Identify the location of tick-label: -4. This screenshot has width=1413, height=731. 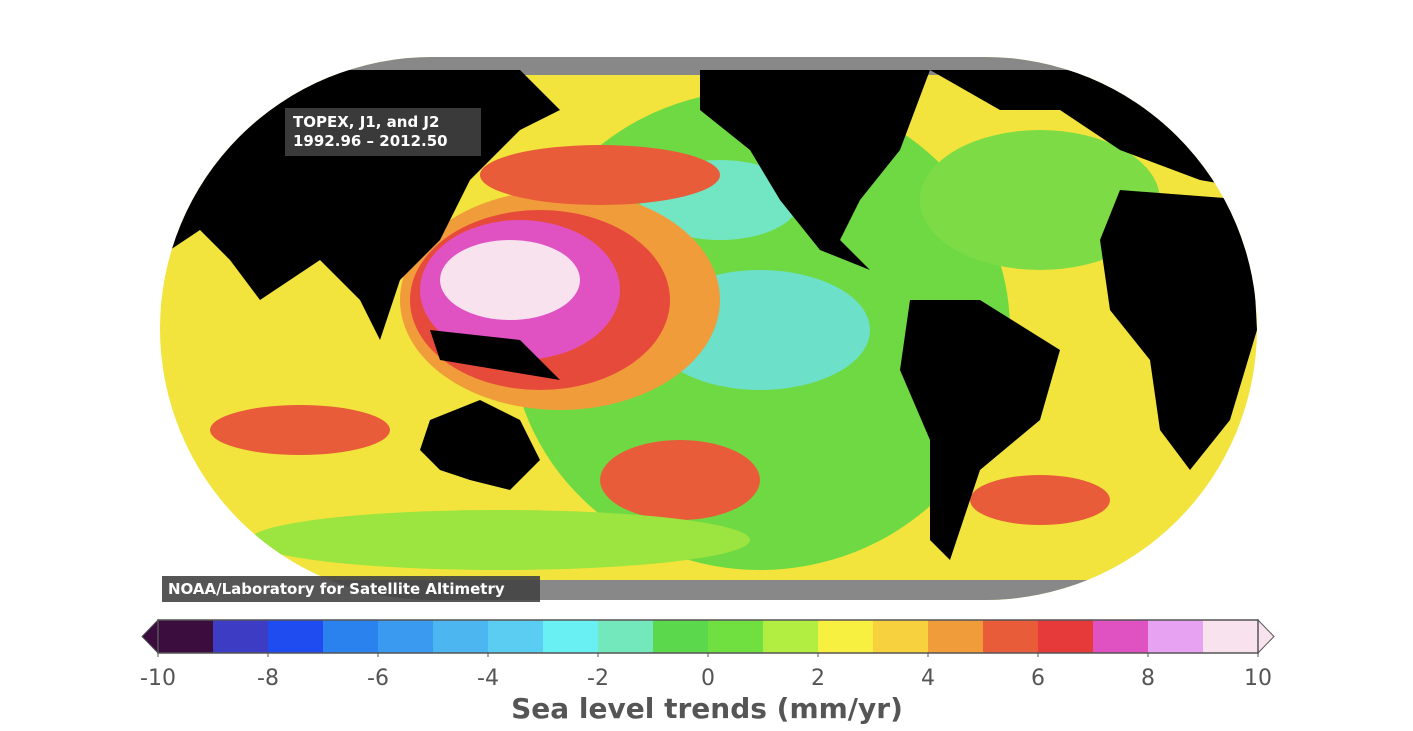
(488, 678).